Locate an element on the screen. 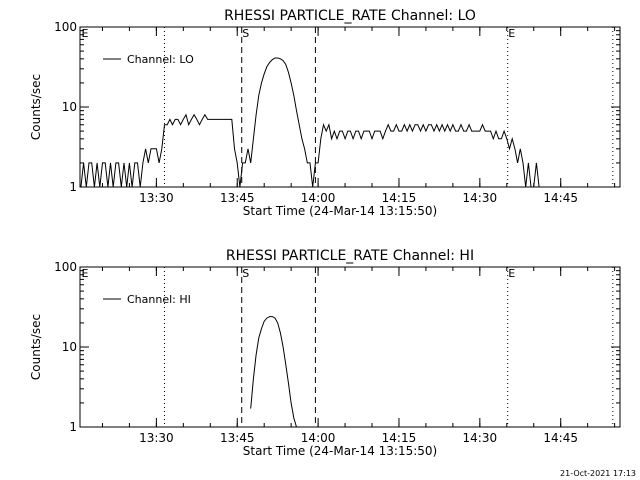 The width and height of the screenshot is (640, 480). series-line is located at coordinates (273, 371).